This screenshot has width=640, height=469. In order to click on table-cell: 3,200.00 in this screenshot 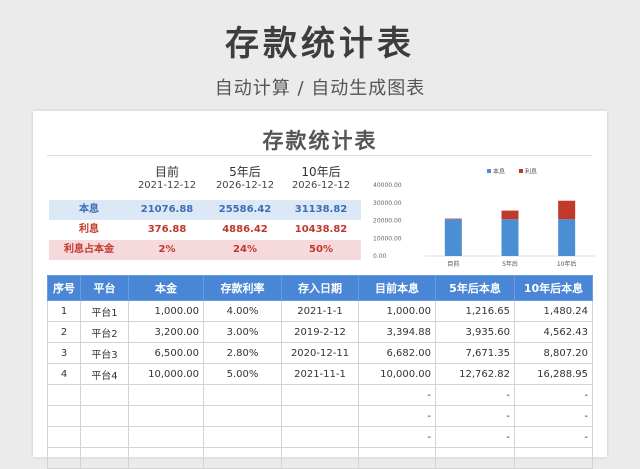, I will do `click(166, 332)`.